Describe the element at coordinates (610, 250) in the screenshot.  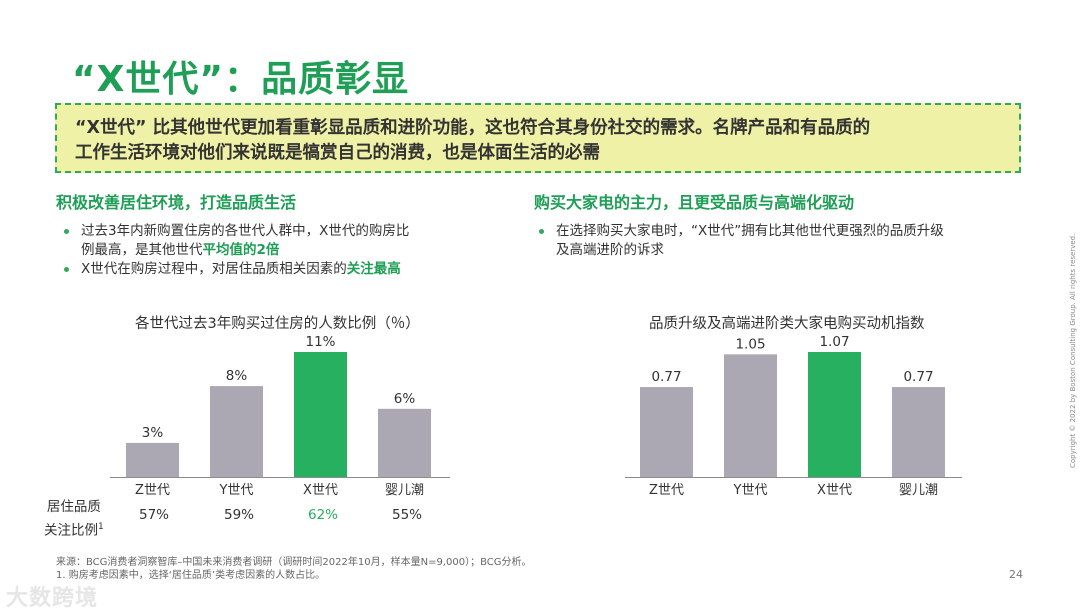
I see `right-bullet-1-line-2: 及高端进阶的诉求` at that location.